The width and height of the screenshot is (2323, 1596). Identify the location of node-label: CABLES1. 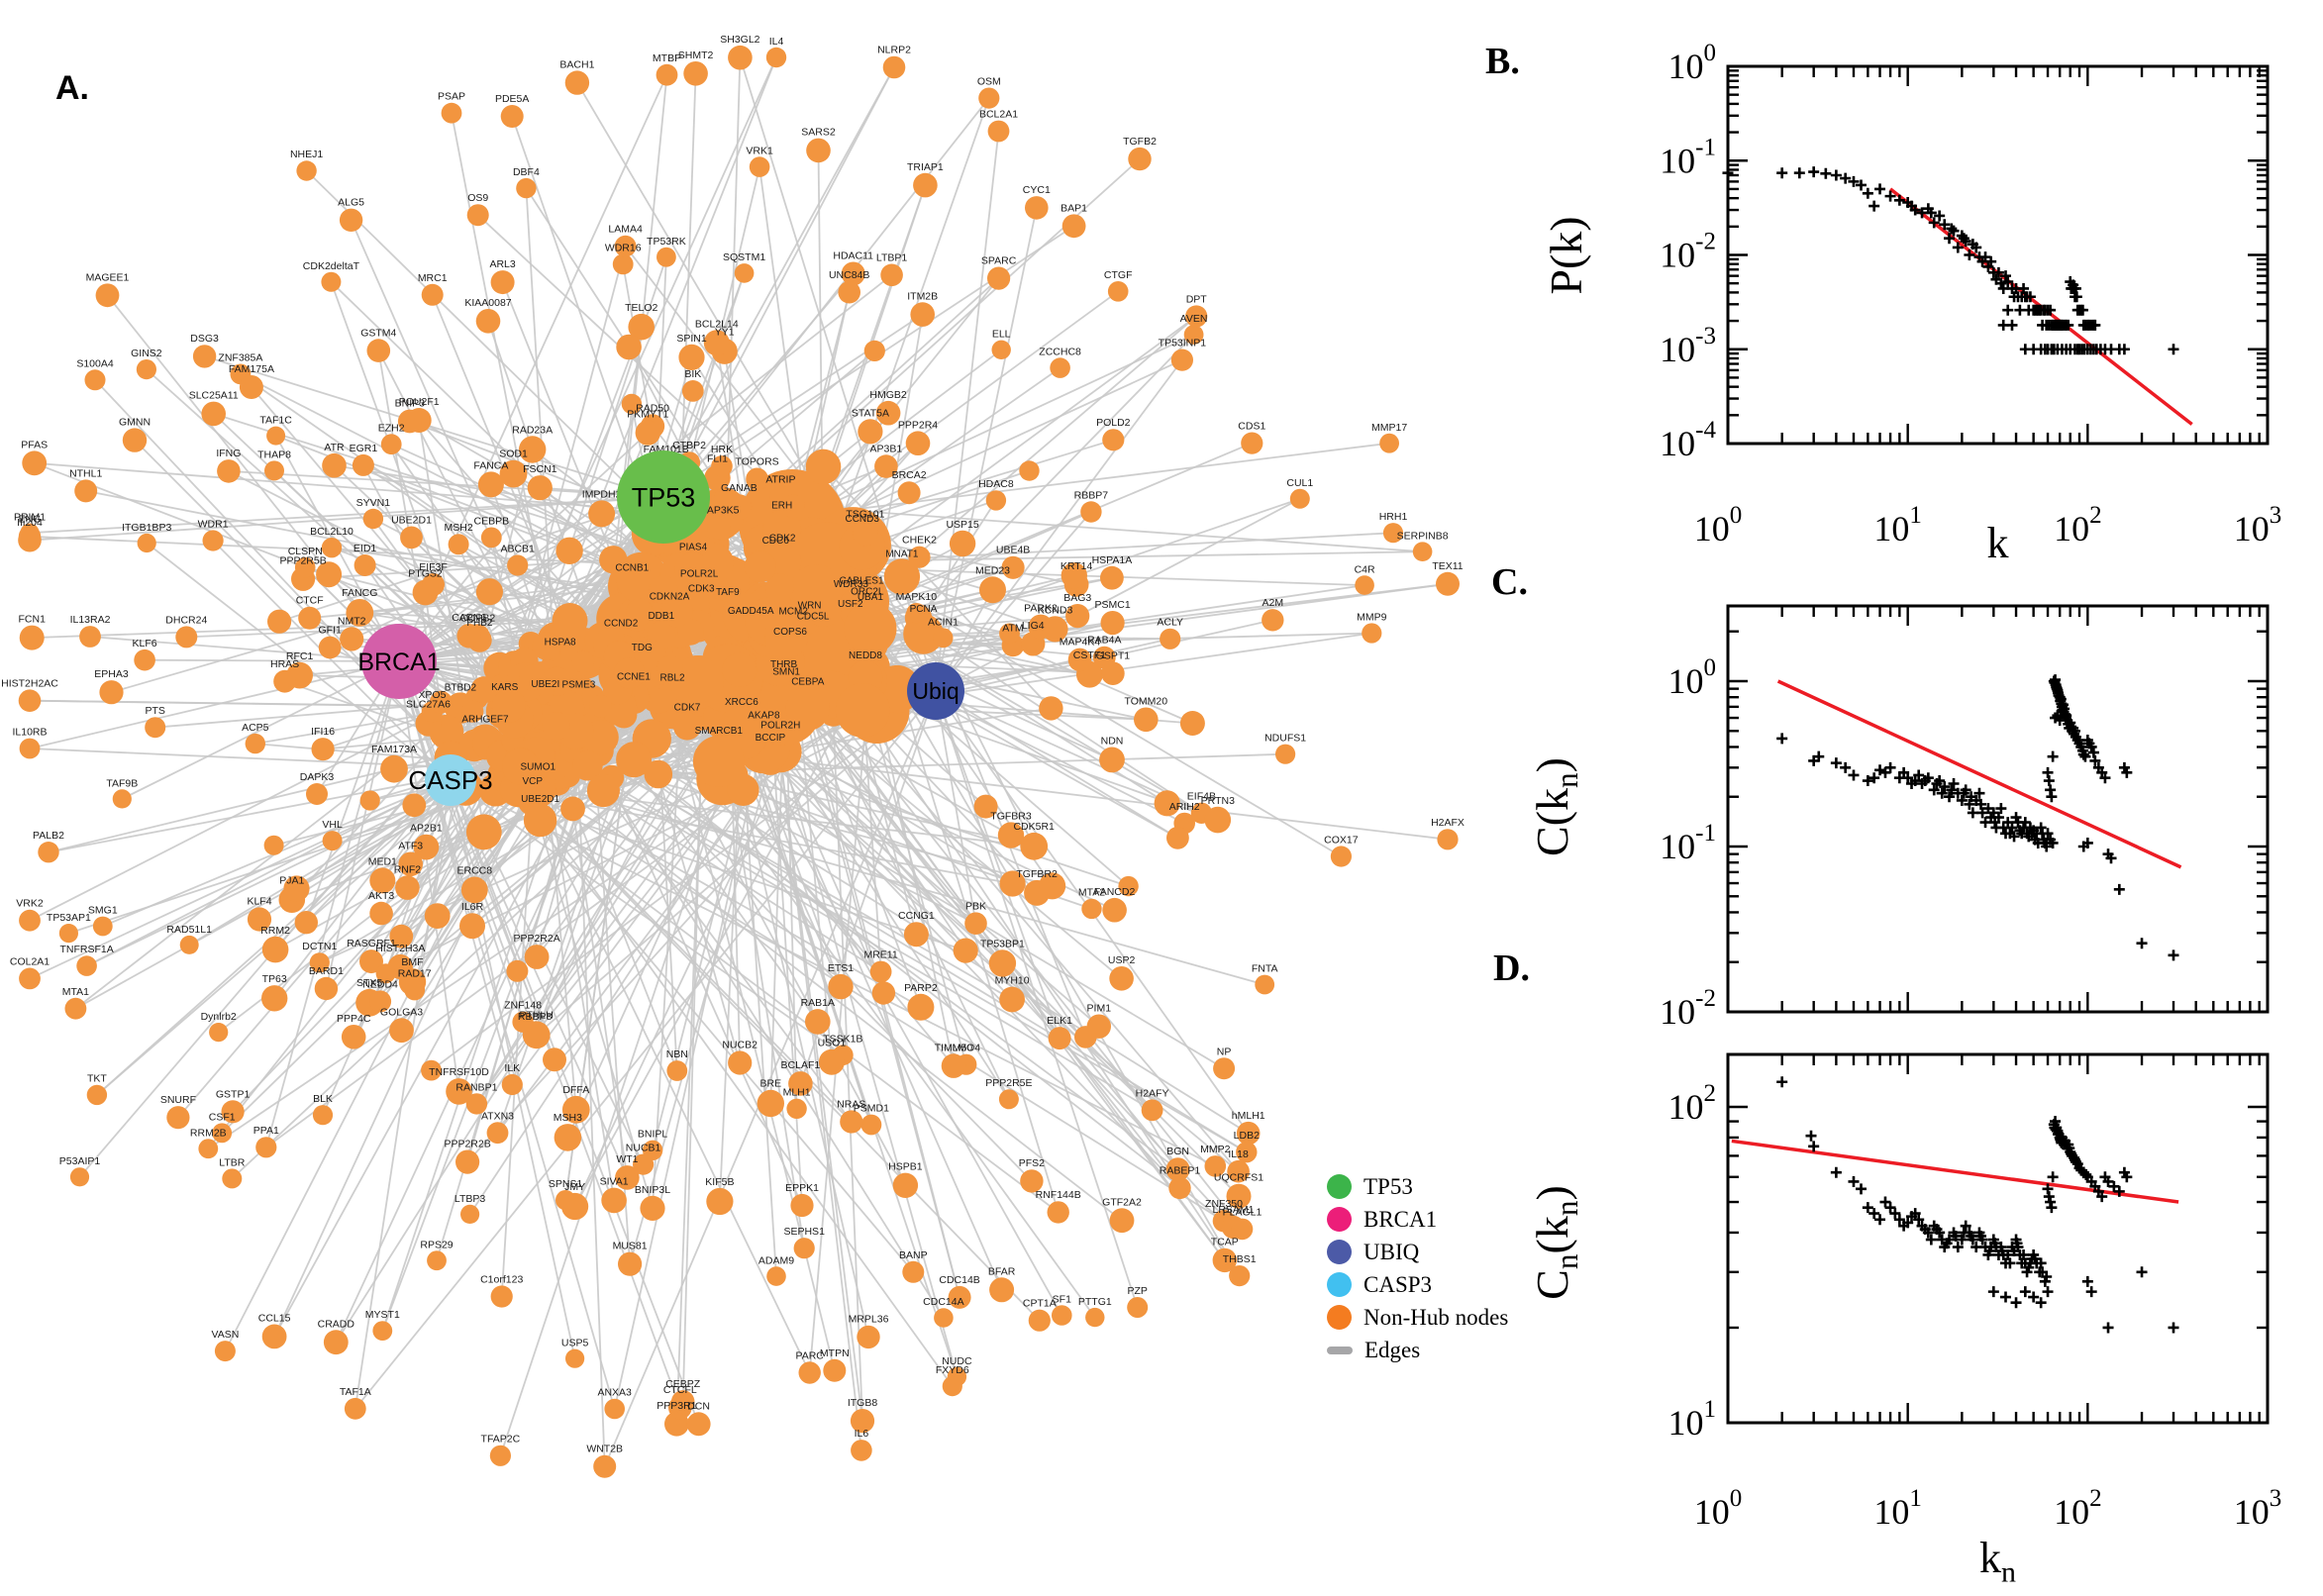
(861, 580).